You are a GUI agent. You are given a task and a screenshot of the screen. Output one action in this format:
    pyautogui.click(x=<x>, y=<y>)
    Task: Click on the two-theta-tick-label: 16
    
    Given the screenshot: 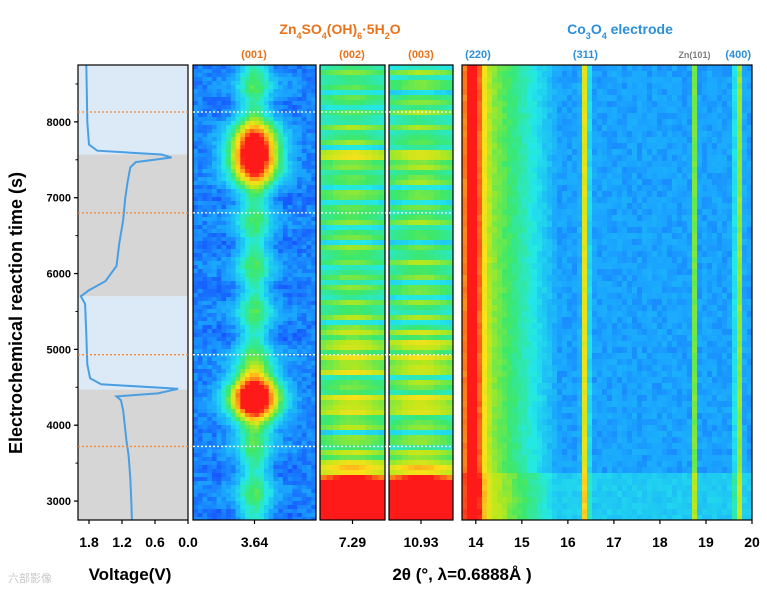 What is the action you would take?
    pyautogui.click(x=568, y=542)
    